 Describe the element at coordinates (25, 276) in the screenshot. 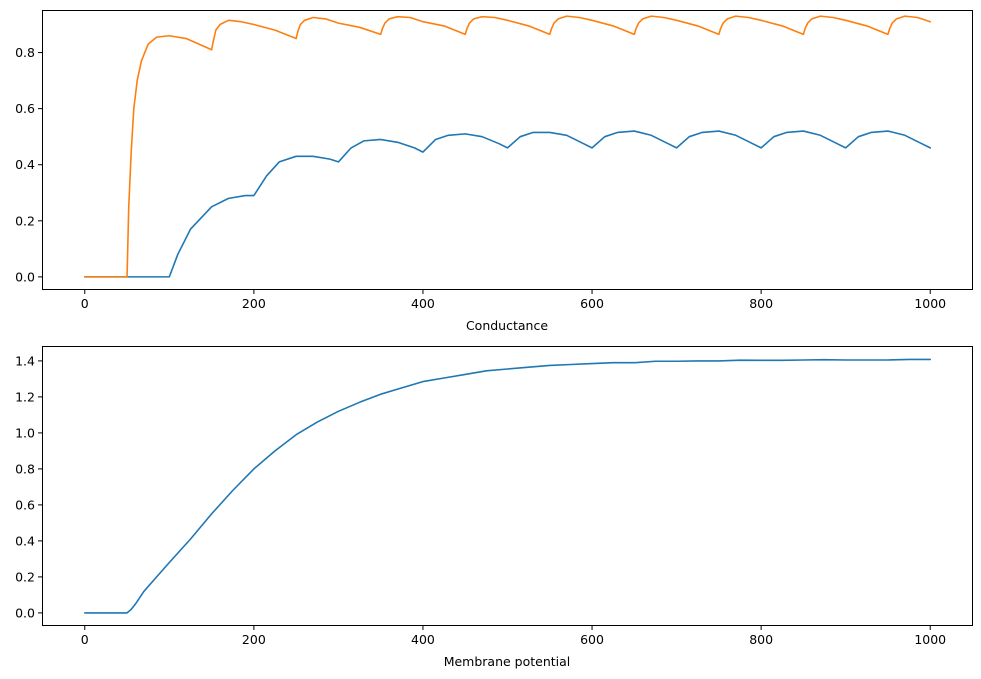

I see `conductance-ytick-label: 0.0` at that location.